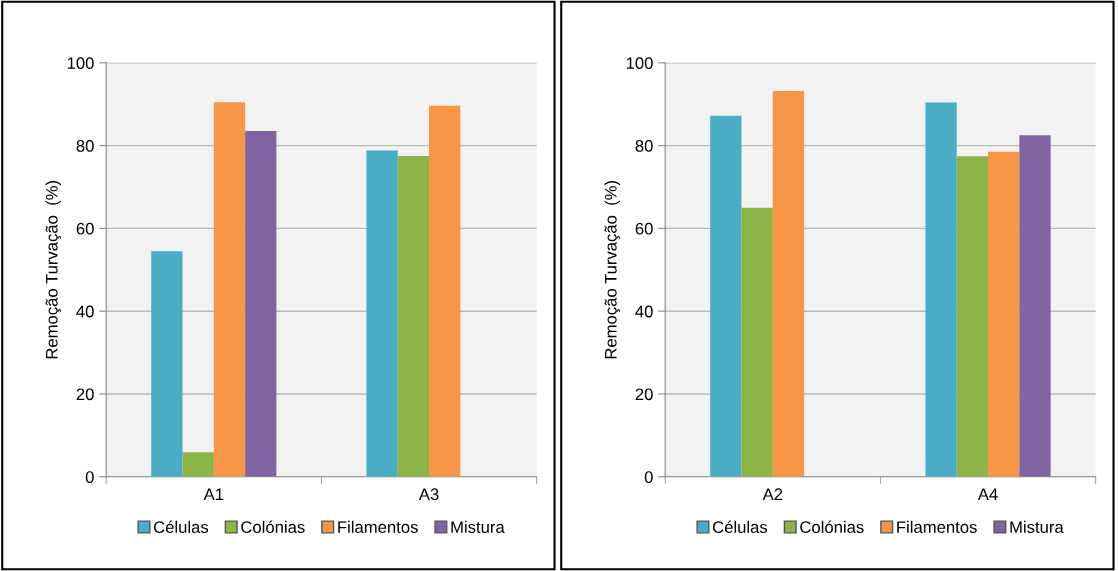 This screenshot has width=1118, height=571. What do you see at coordinates (213, 494) in the screenshot?
I see `x-tick-label: A1` at bounding box center [213, 494].